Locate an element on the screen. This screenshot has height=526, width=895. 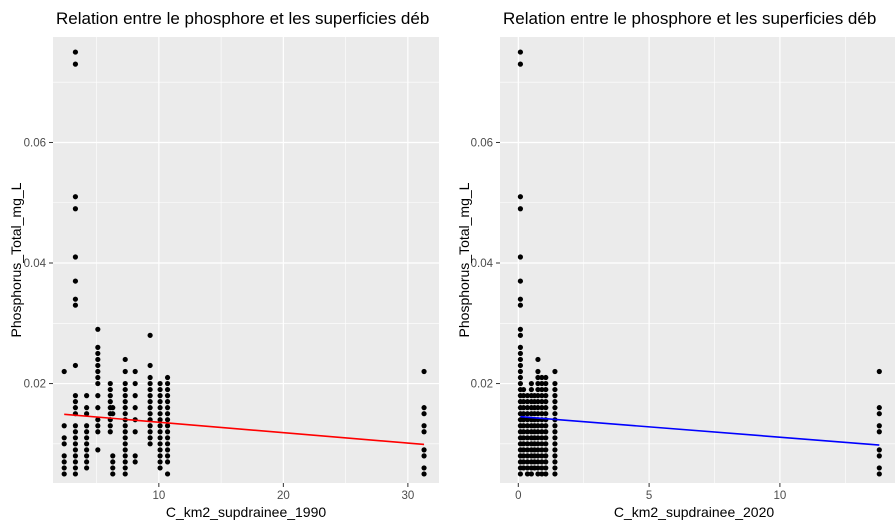
chart-2-y-axis-ticks: 0.02 0.04 0.06 is located at coordinates (485, 264).